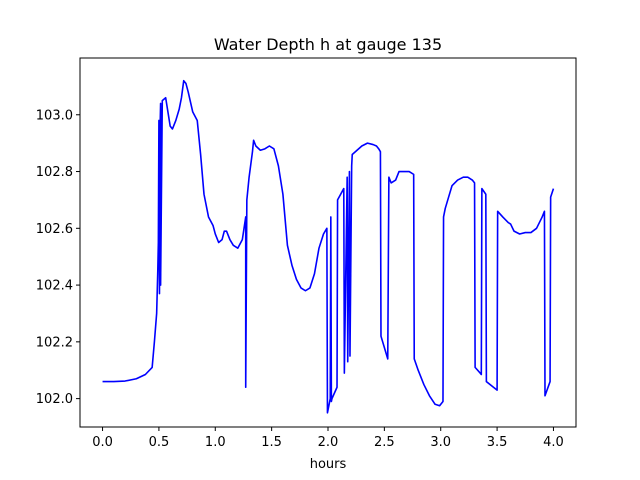  Describe the element at coordinates (54, 115) in the screenshot. I see `y-tick-label: 103.0` at that location.